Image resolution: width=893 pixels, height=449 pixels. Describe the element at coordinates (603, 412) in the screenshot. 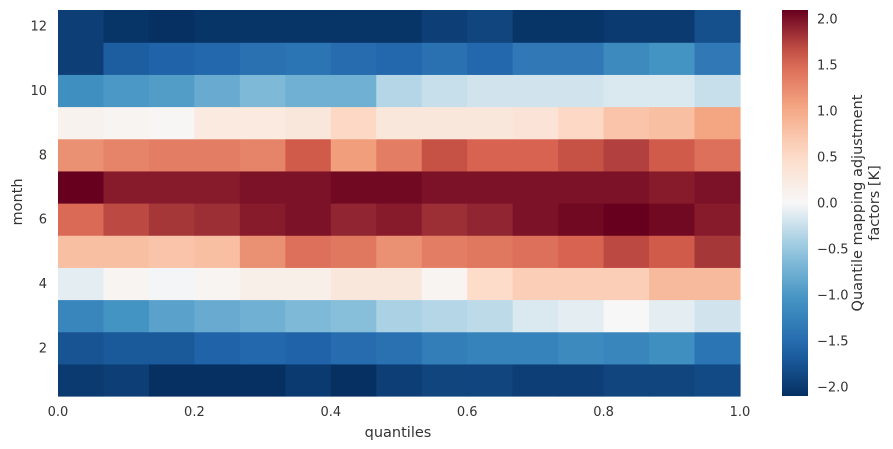

I see `x-tick-label: 0.8` at that location.